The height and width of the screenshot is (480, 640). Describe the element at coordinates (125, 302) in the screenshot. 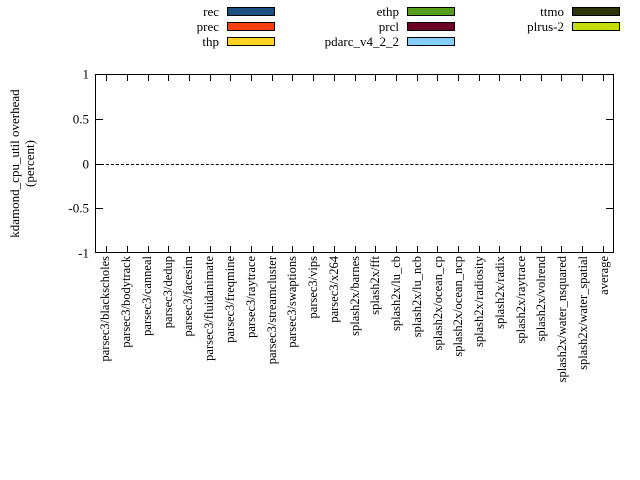

I see `x-tick-label: parsec3/bodytrack` at that location.